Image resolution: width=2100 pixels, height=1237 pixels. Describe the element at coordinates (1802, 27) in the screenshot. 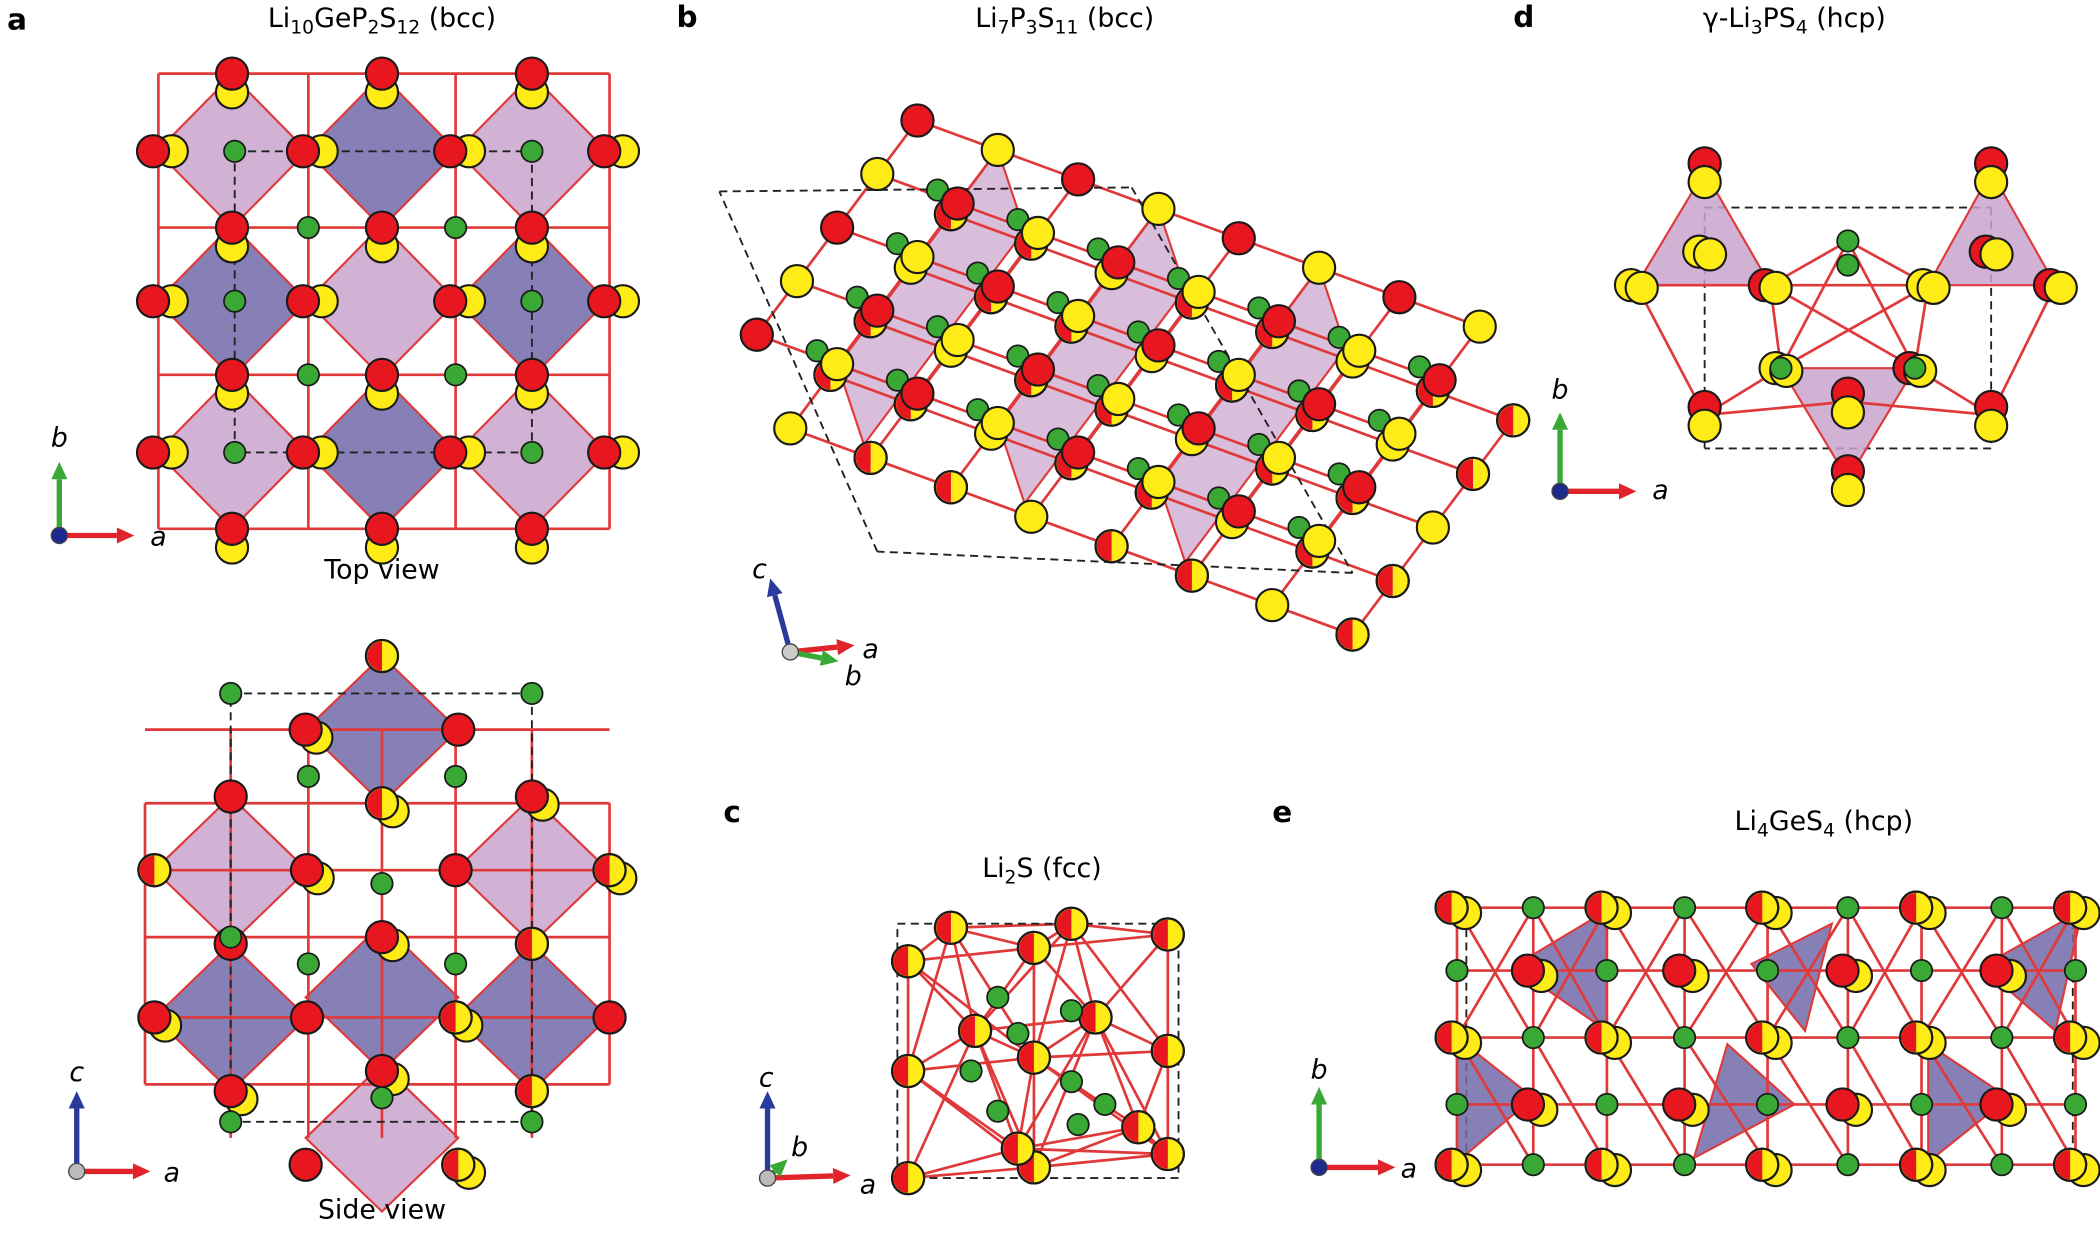

I see `subscript: 4` at that location.